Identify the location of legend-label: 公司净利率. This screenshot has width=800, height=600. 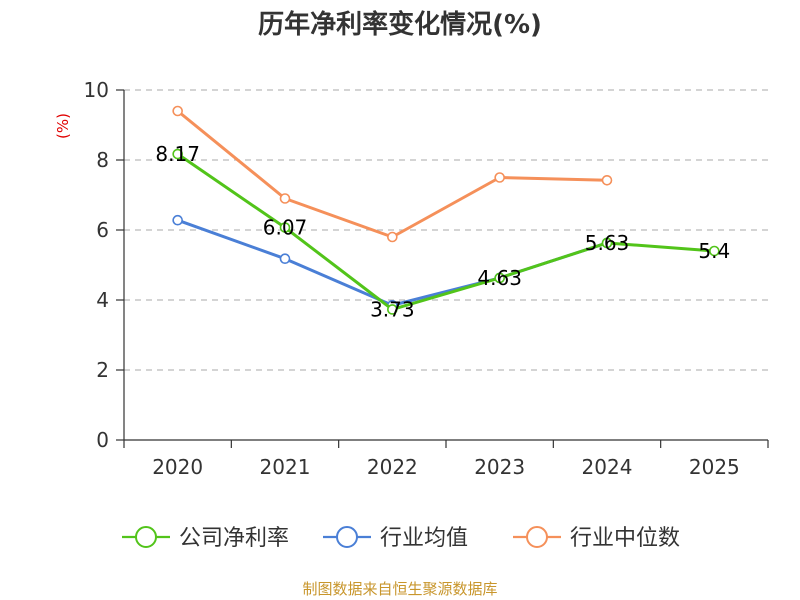
(234, 538).